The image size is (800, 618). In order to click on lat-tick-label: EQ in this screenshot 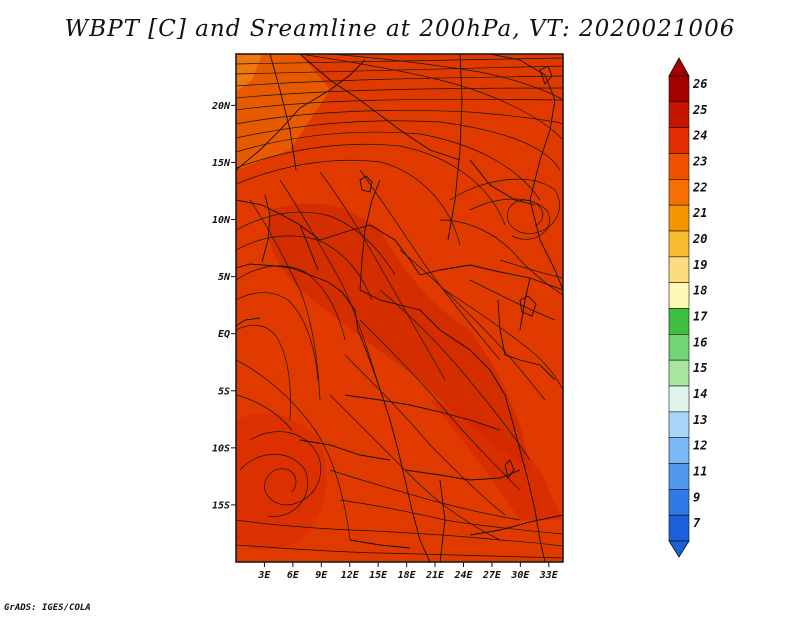, I will do `click(224, 334)`.